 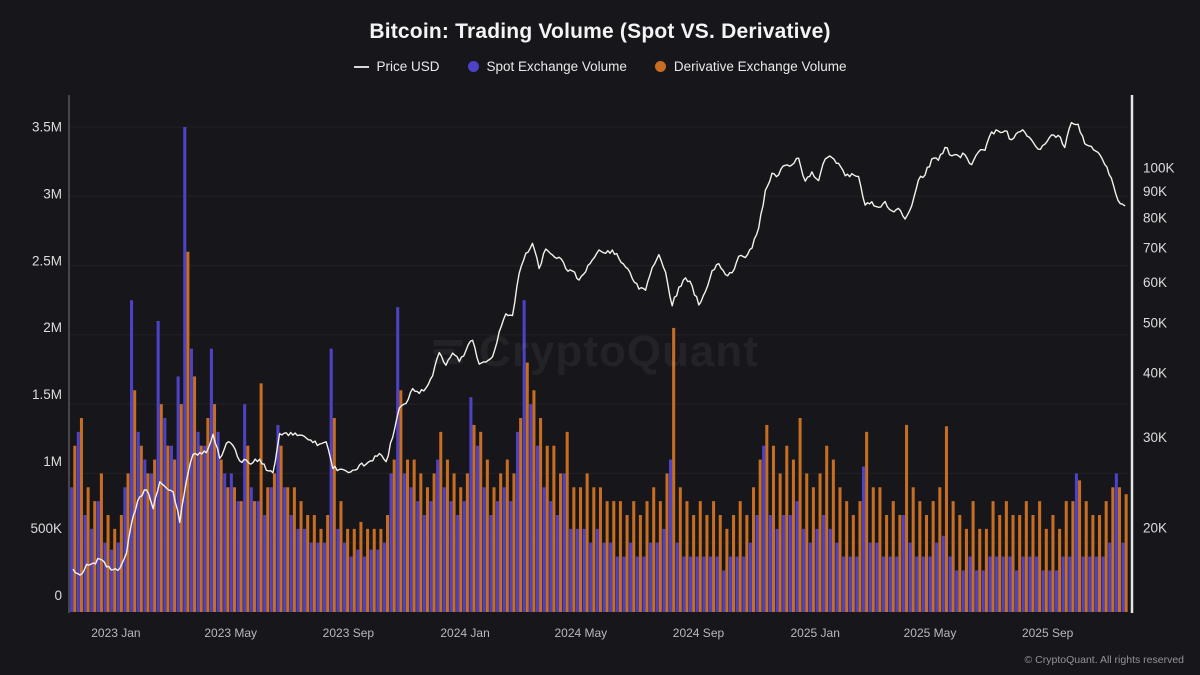 What do you see at coordinates (699, 633) in the screenshot?
I see `x-axis-tick-label: 2024 Sep` at bounding box center [699, 633].